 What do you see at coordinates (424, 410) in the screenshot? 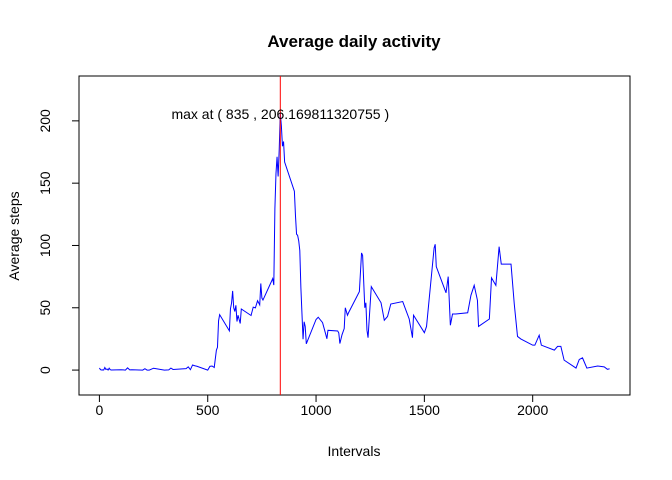
I see `x-tick-label: 1500` at bounding box center [424, 410].